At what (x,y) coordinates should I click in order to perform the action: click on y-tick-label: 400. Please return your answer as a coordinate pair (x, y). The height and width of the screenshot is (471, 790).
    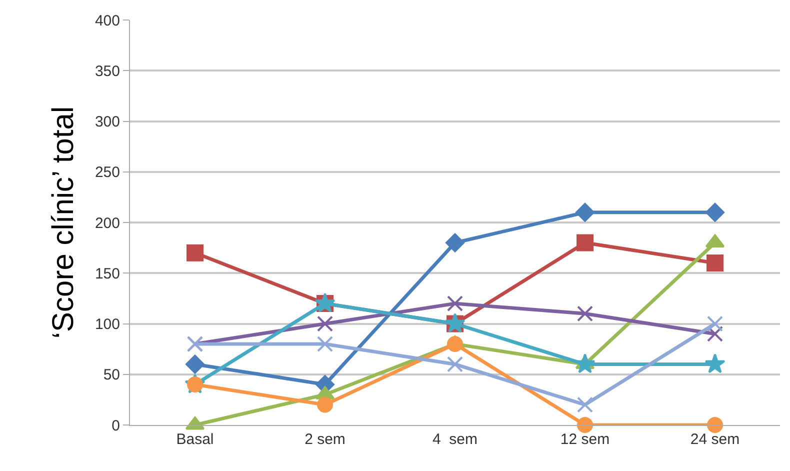
    Looking at the image, I should click on (107, 21).